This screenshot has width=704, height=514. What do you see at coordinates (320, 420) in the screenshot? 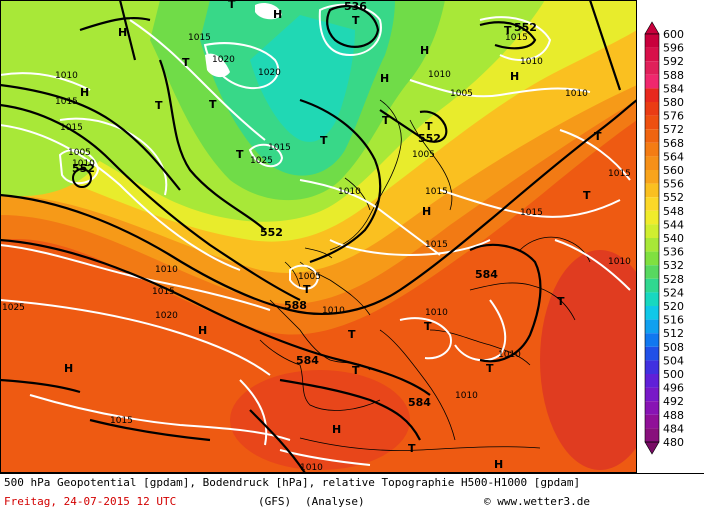
I see `shade-hot-spain` at bounding box center [320, 420].